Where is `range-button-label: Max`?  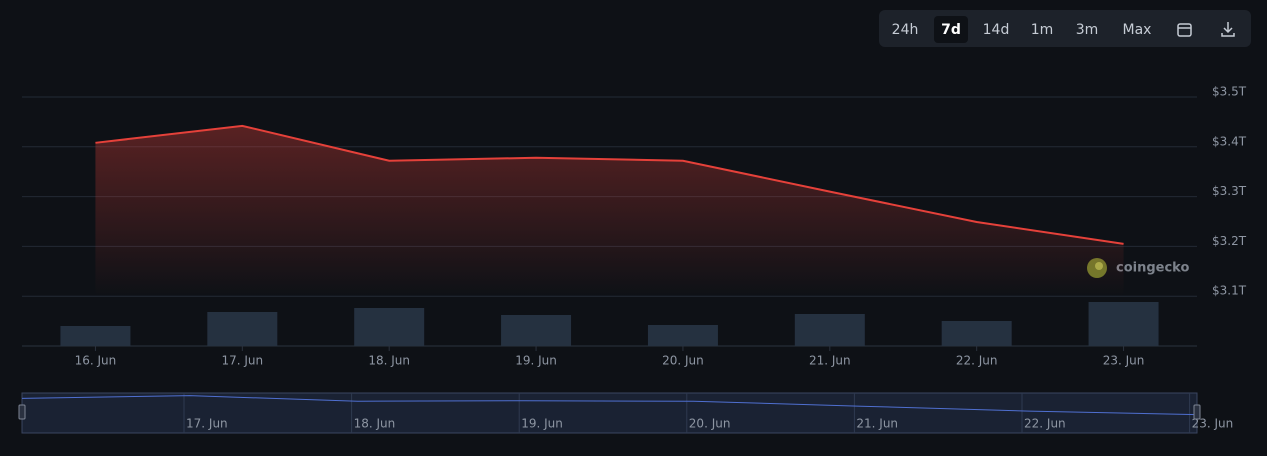 range-button-label: Max is located at coordinates (1137, 30).